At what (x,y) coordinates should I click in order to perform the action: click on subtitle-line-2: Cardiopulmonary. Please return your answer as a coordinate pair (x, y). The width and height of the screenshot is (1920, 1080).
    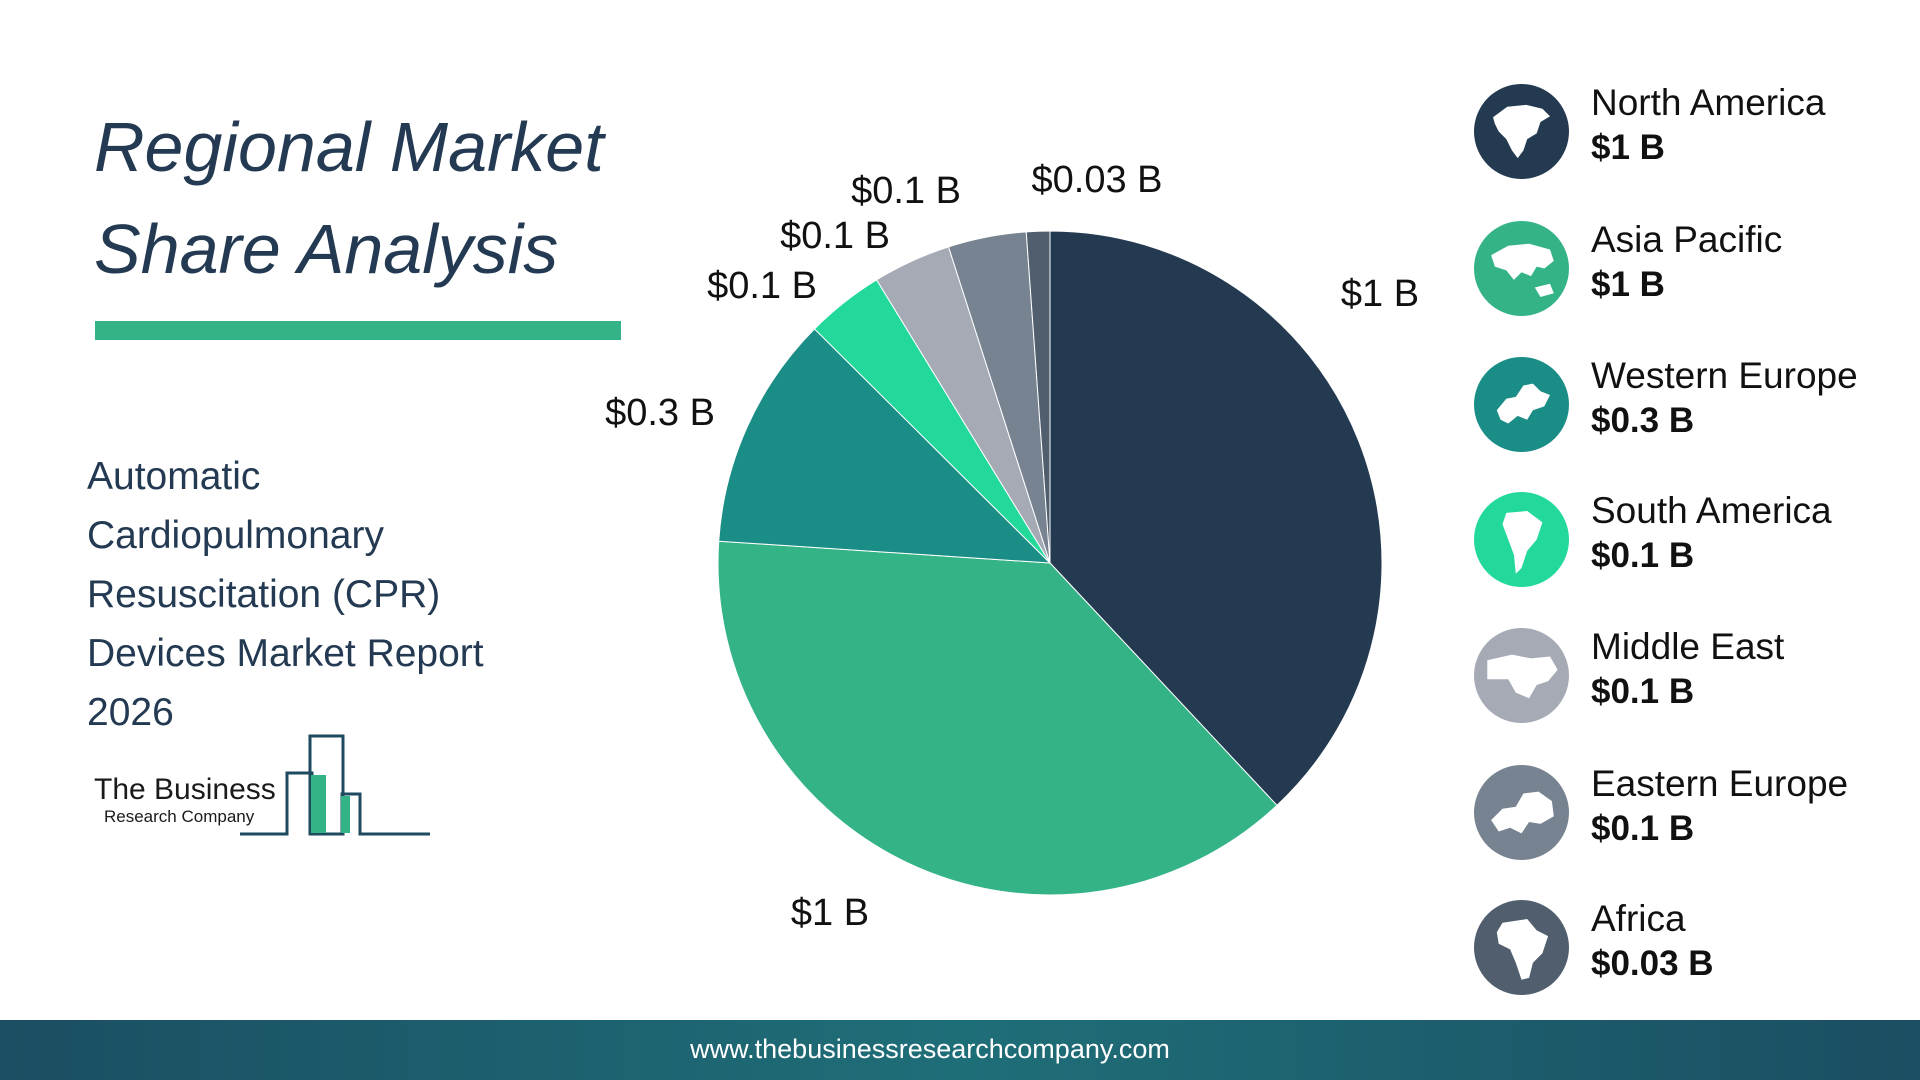
    Looking at the image, I should click on (235, 535).